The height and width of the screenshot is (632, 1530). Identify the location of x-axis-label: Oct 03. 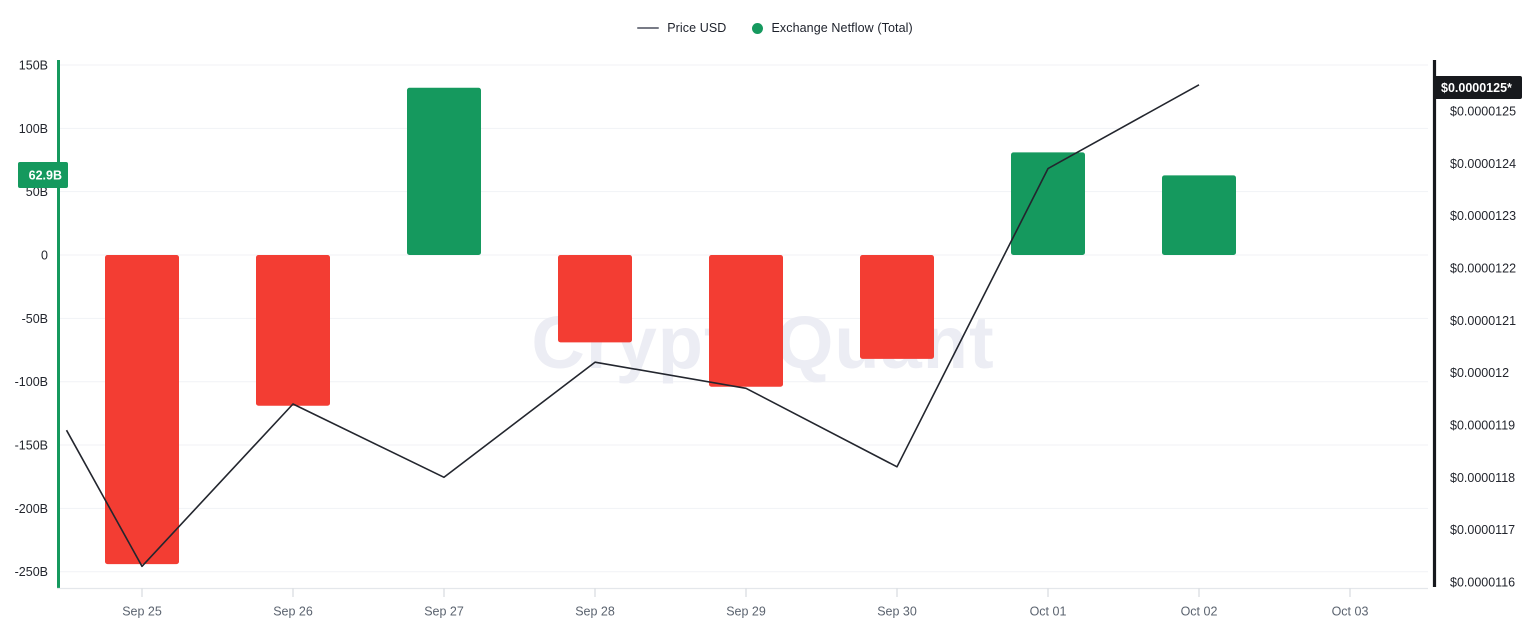
(1350, 612).